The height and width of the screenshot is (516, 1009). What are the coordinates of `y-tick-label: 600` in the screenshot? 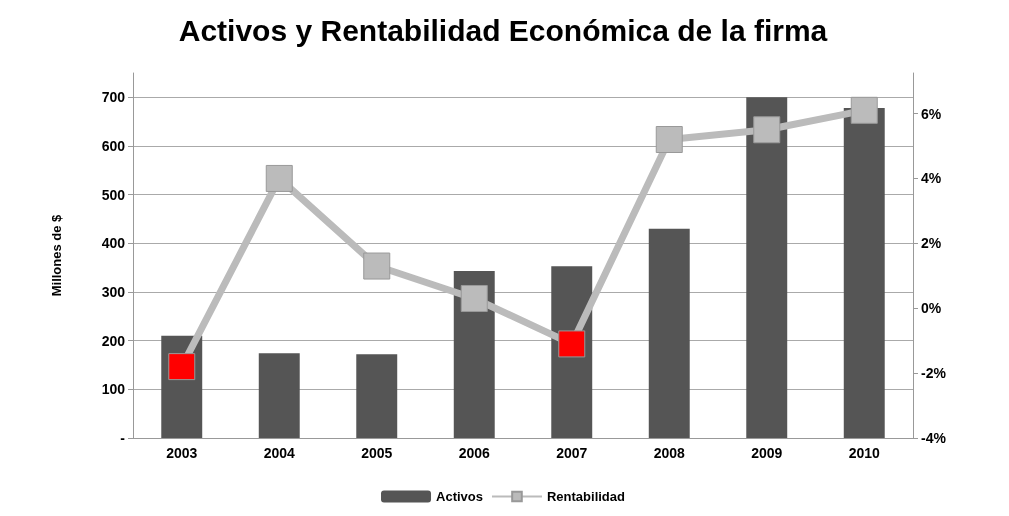 It's located at (113, 146).